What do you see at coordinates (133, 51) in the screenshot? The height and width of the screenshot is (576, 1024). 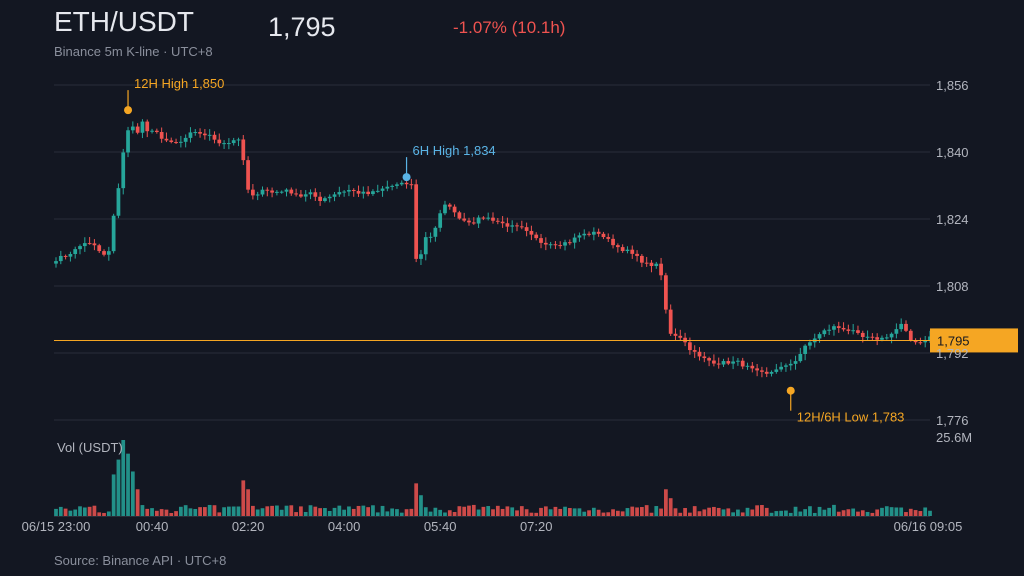 I see `chart-subtitle: Binance 5m K-line · UTC+8` at bounding box center [133, 51].